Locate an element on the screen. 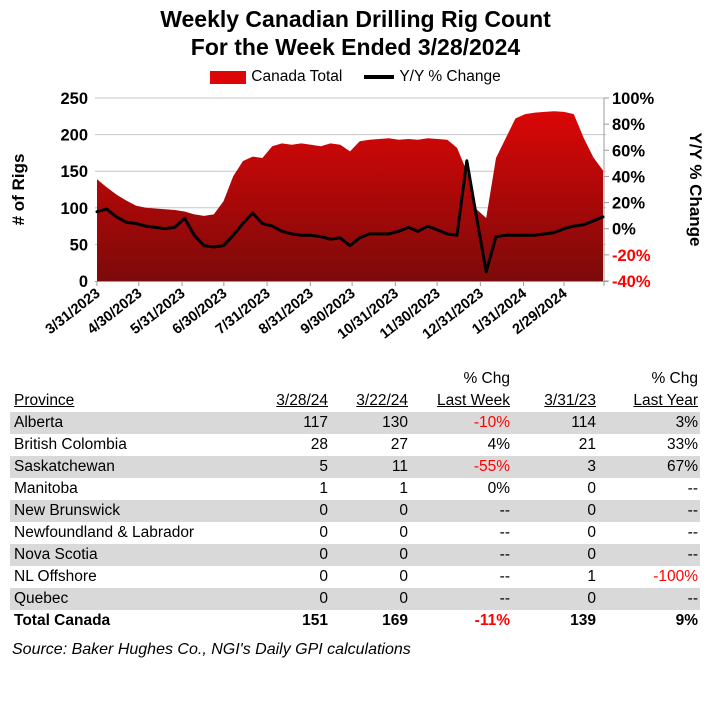 The image size is (711, 713). left-axis-tick-label: 250 is located at coordinates (74, 99).